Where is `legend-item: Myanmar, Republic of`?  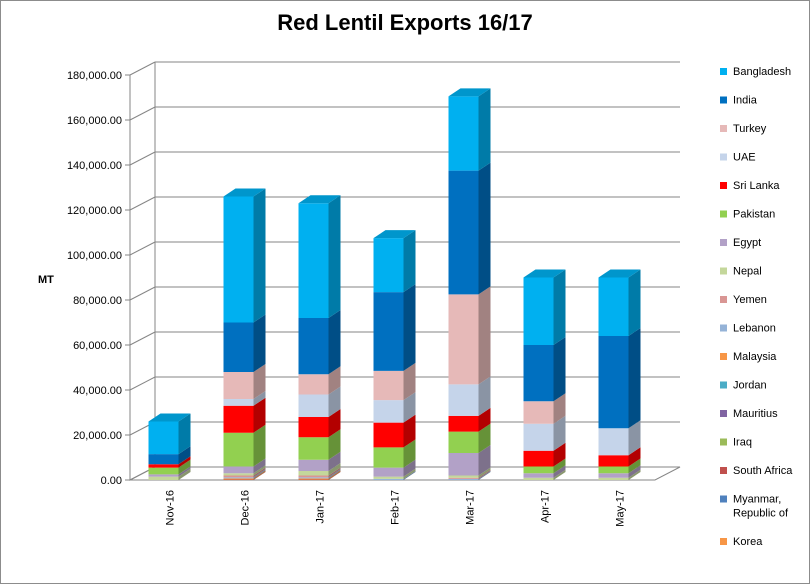
legend-item: Myanmar, Republic of is located at coordinates (754, 507).